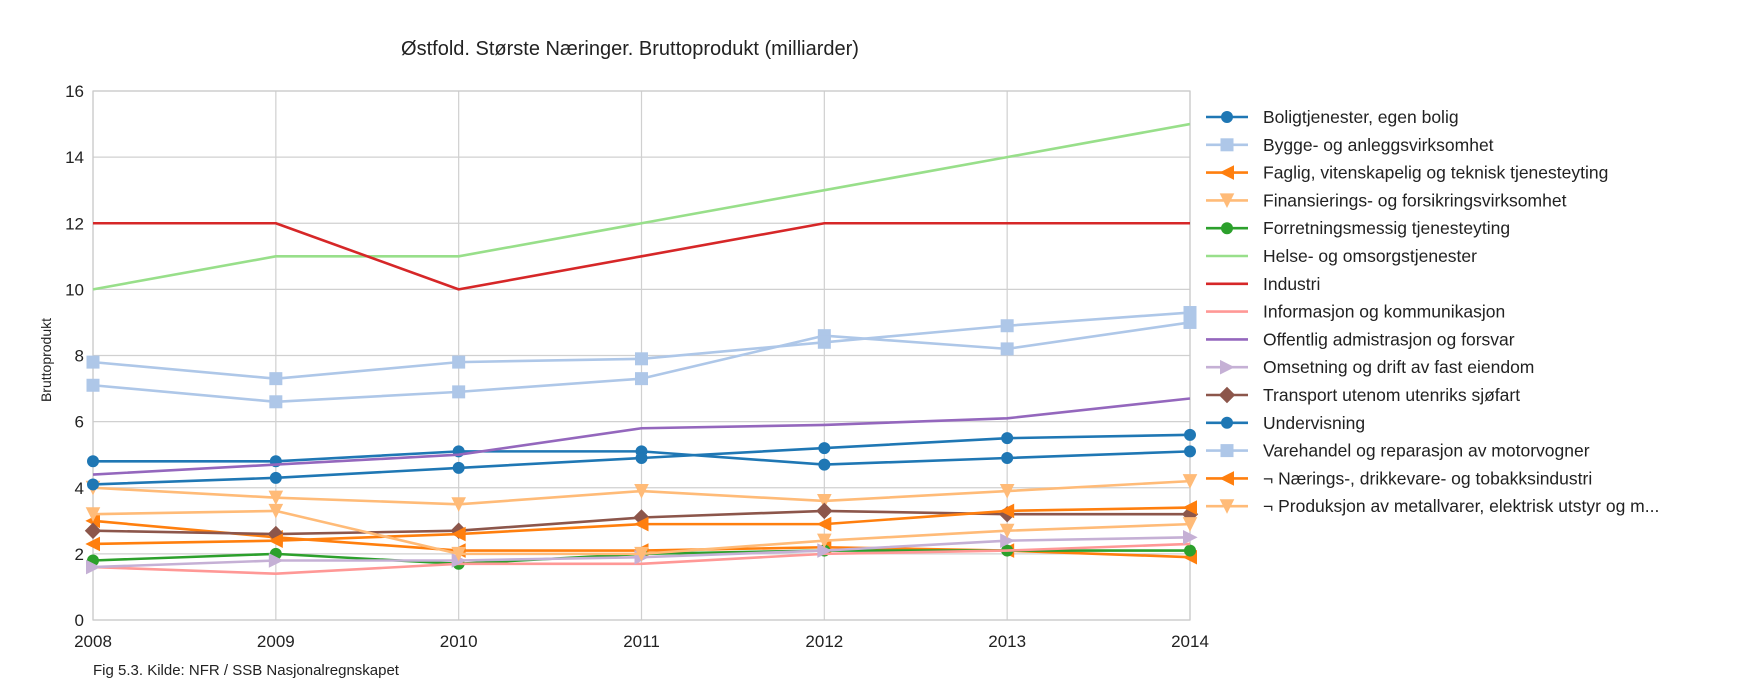 The width and height of the screenshot is (1745, 686). I want to click on legend-label: Informasjon og kommunikasjon, so click(1384, 312).